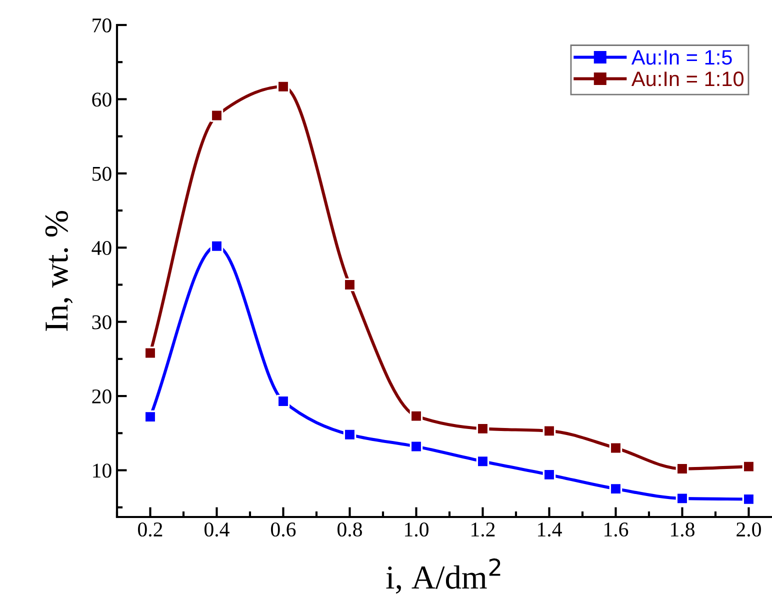 This screenshot has height=605, width=772. Describe the element at coordinates (283, 529) in the screenshot. I see `x-tick-label: 0.6` at that location.